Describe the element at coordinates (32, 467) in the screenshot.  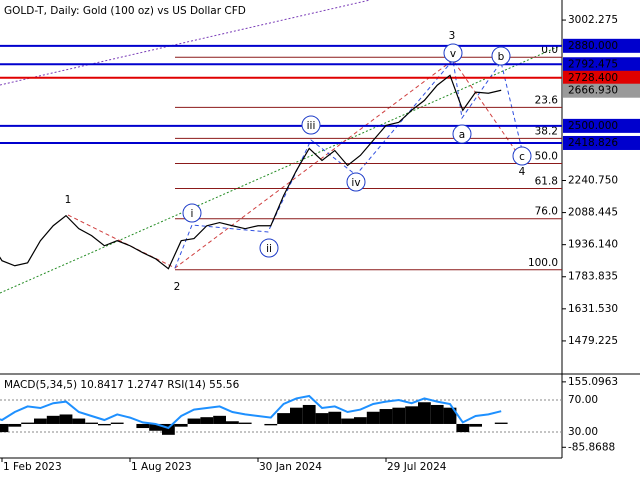
I see `x-tick-label: 1 Feb 2023` at that location.